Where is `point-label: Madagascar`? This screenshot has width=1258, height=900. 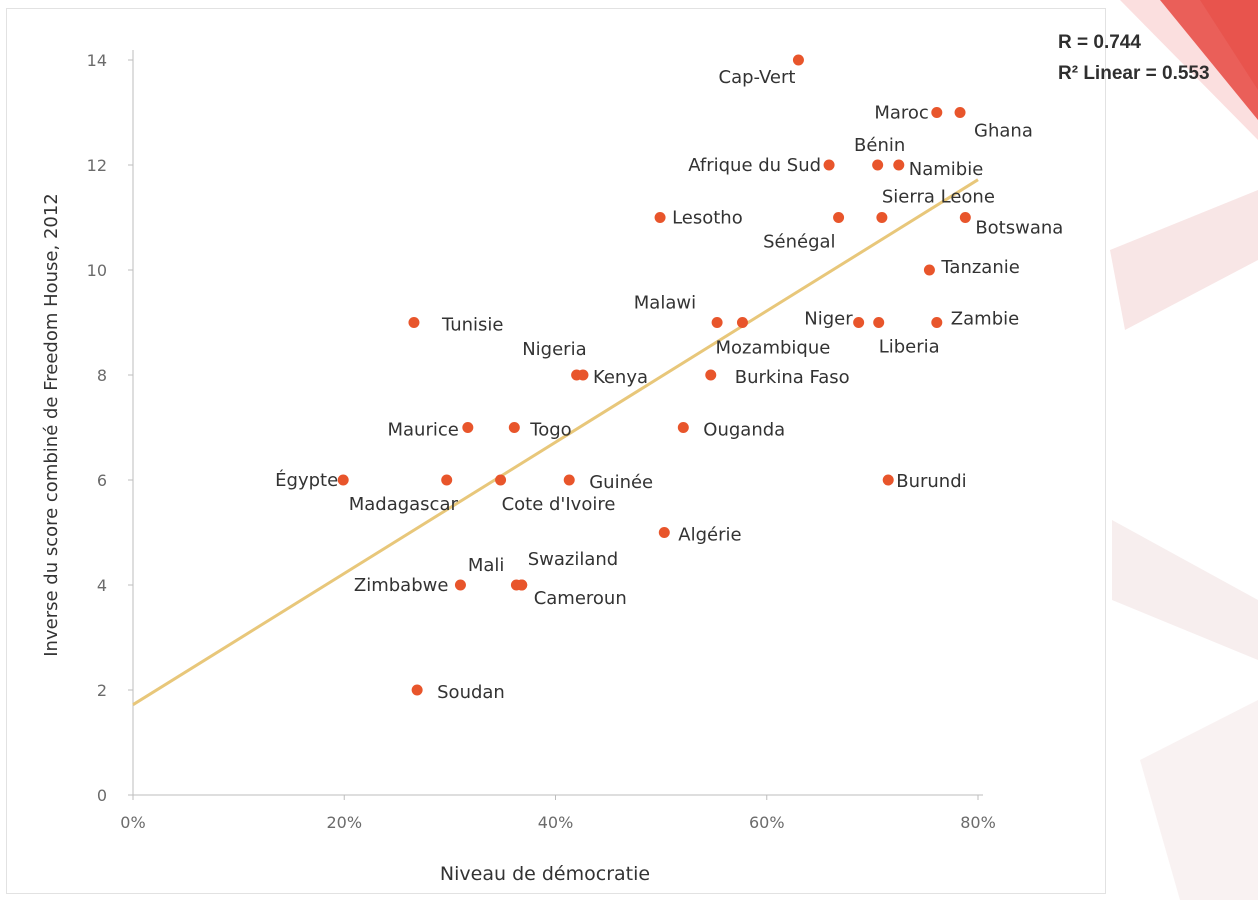
point-label: Madagascar is located at coordinates (404, 504).